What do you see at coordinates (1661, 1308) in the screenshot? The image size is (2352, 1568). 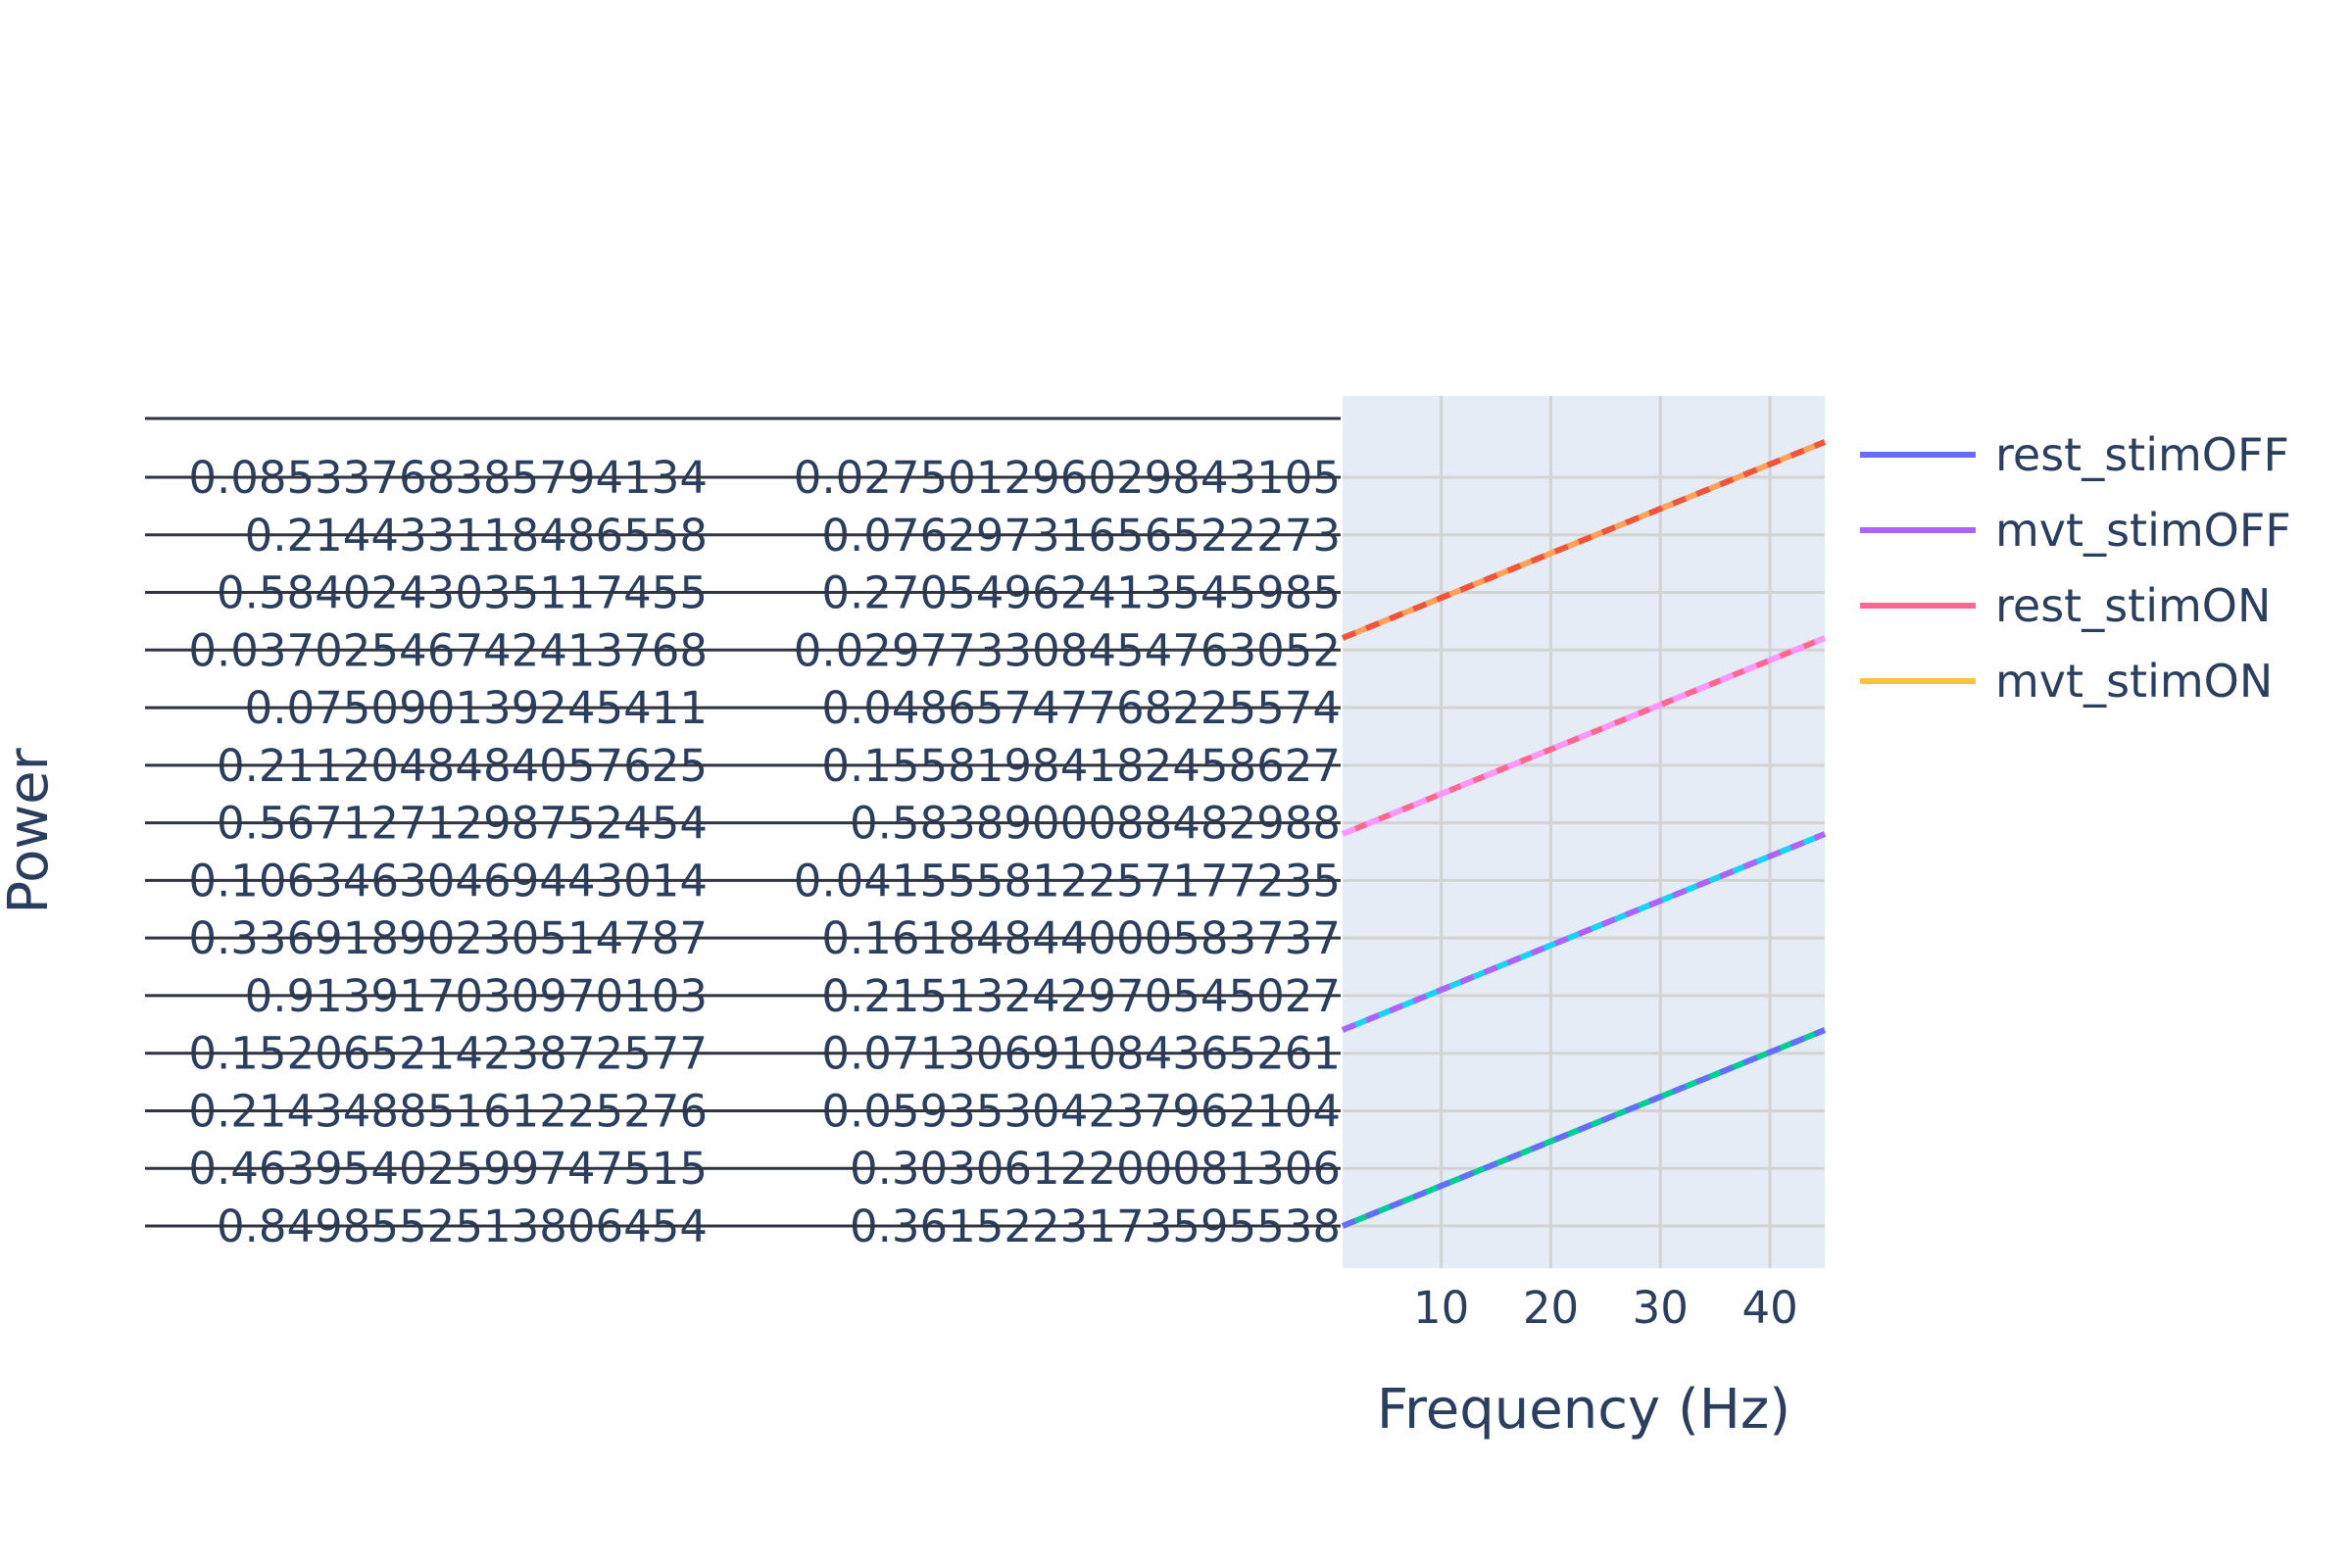 I see `x-tick-label: 30` at bounding box center [1661, 1308].